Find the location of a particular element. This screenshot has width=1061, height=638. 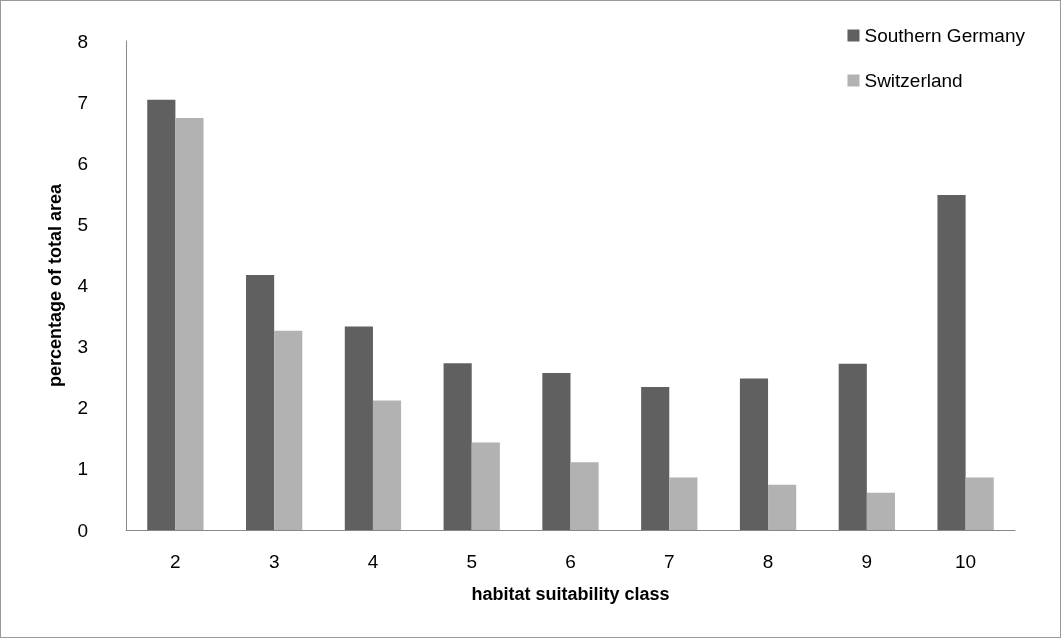

y-tick-label: 0 is located at coordinates (82, 530).